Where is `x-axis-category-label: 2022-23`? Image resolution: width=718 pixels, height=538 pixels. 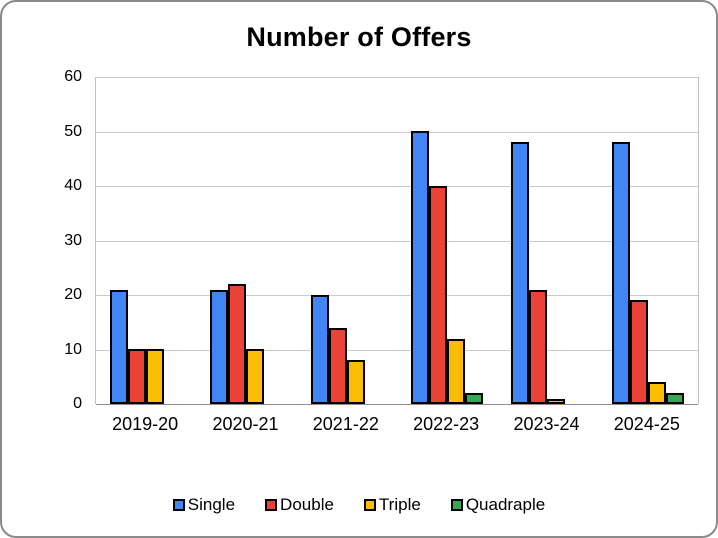 x-axis-category-label: 2022-23 is located at coordinates (446, 424).